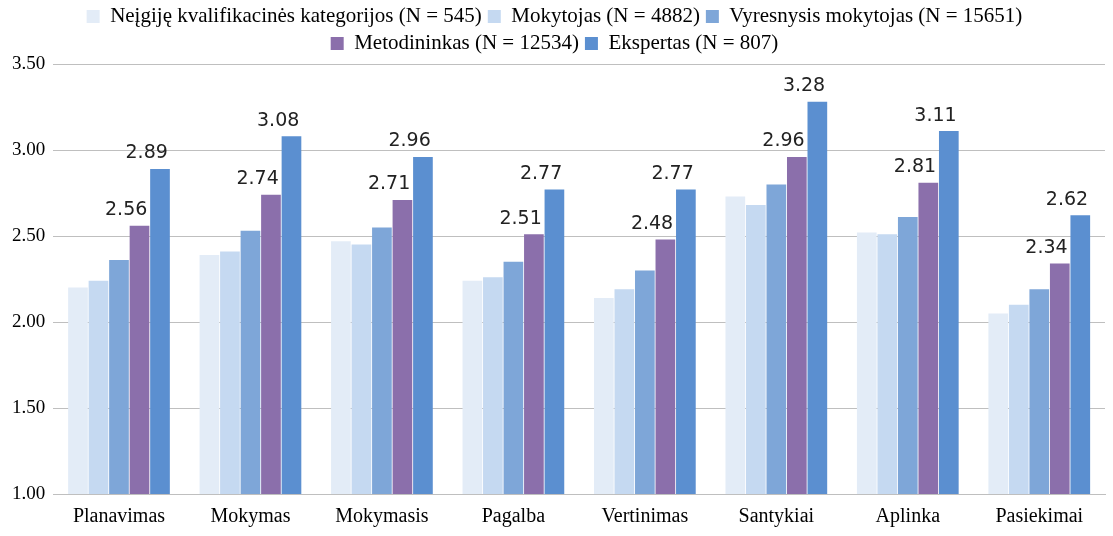 This screenshot has width=1113, height=536. I want to click on data-label: 2.74, so click(257, 177).